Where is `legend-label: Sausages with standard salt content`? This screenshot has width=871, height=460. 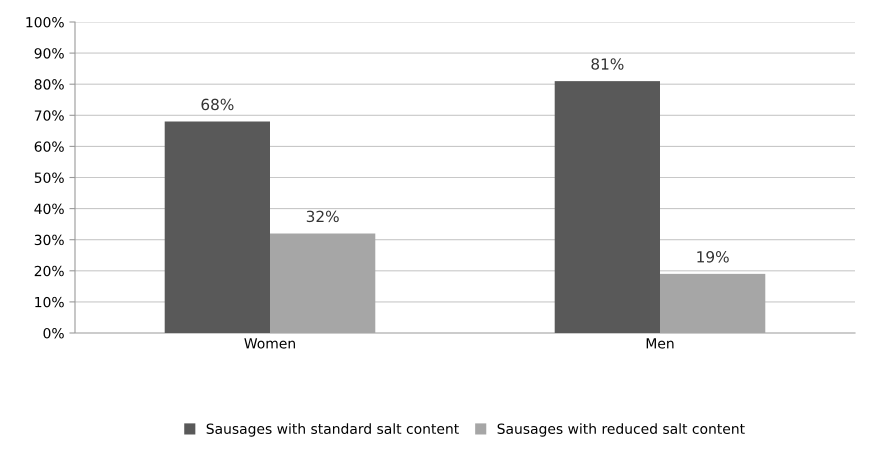 legend-label: Sausages with standard salt content is located at coordinates (332, 430).